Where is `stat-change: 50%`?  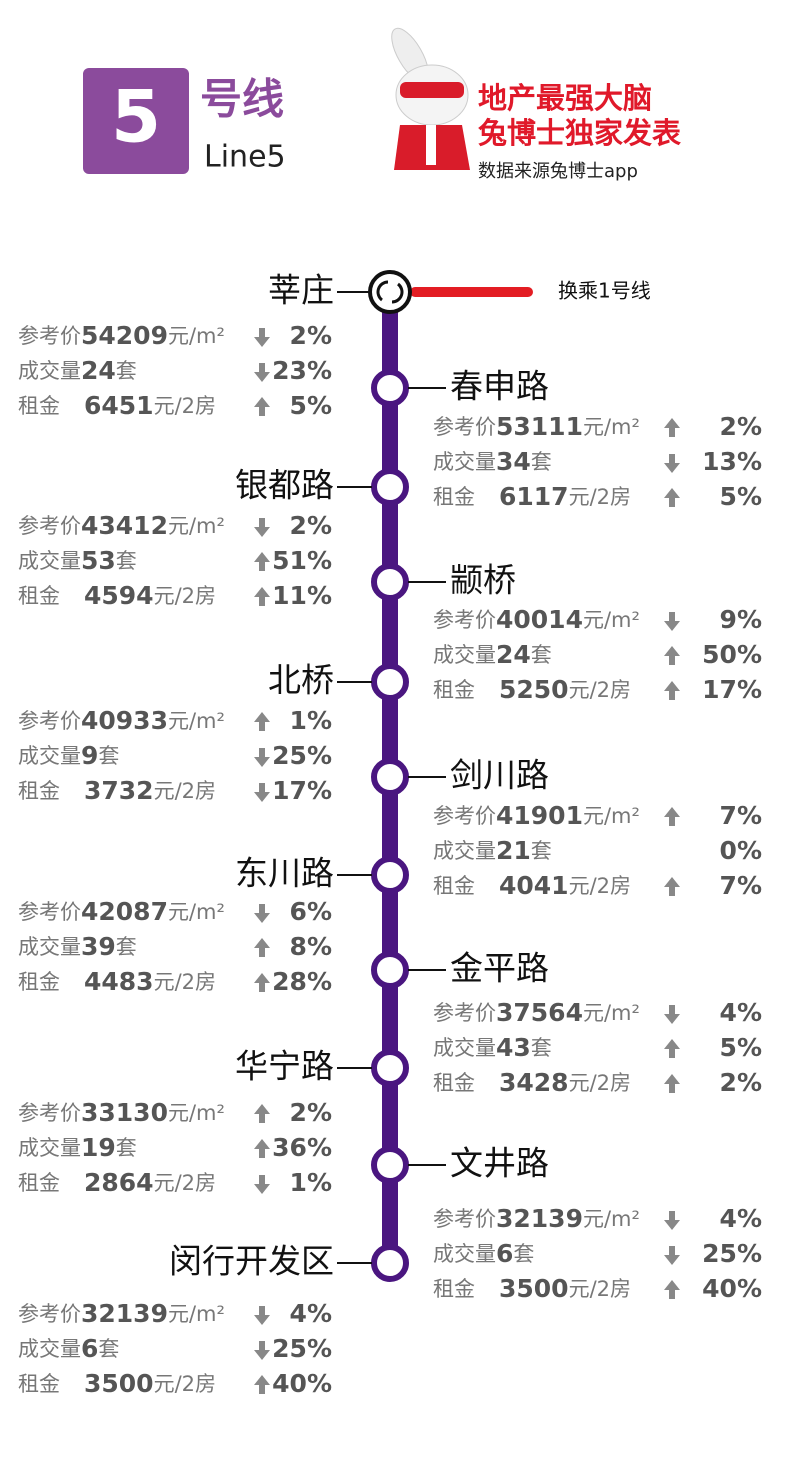 stat-change: 50% is located at coordinates (732, 654).